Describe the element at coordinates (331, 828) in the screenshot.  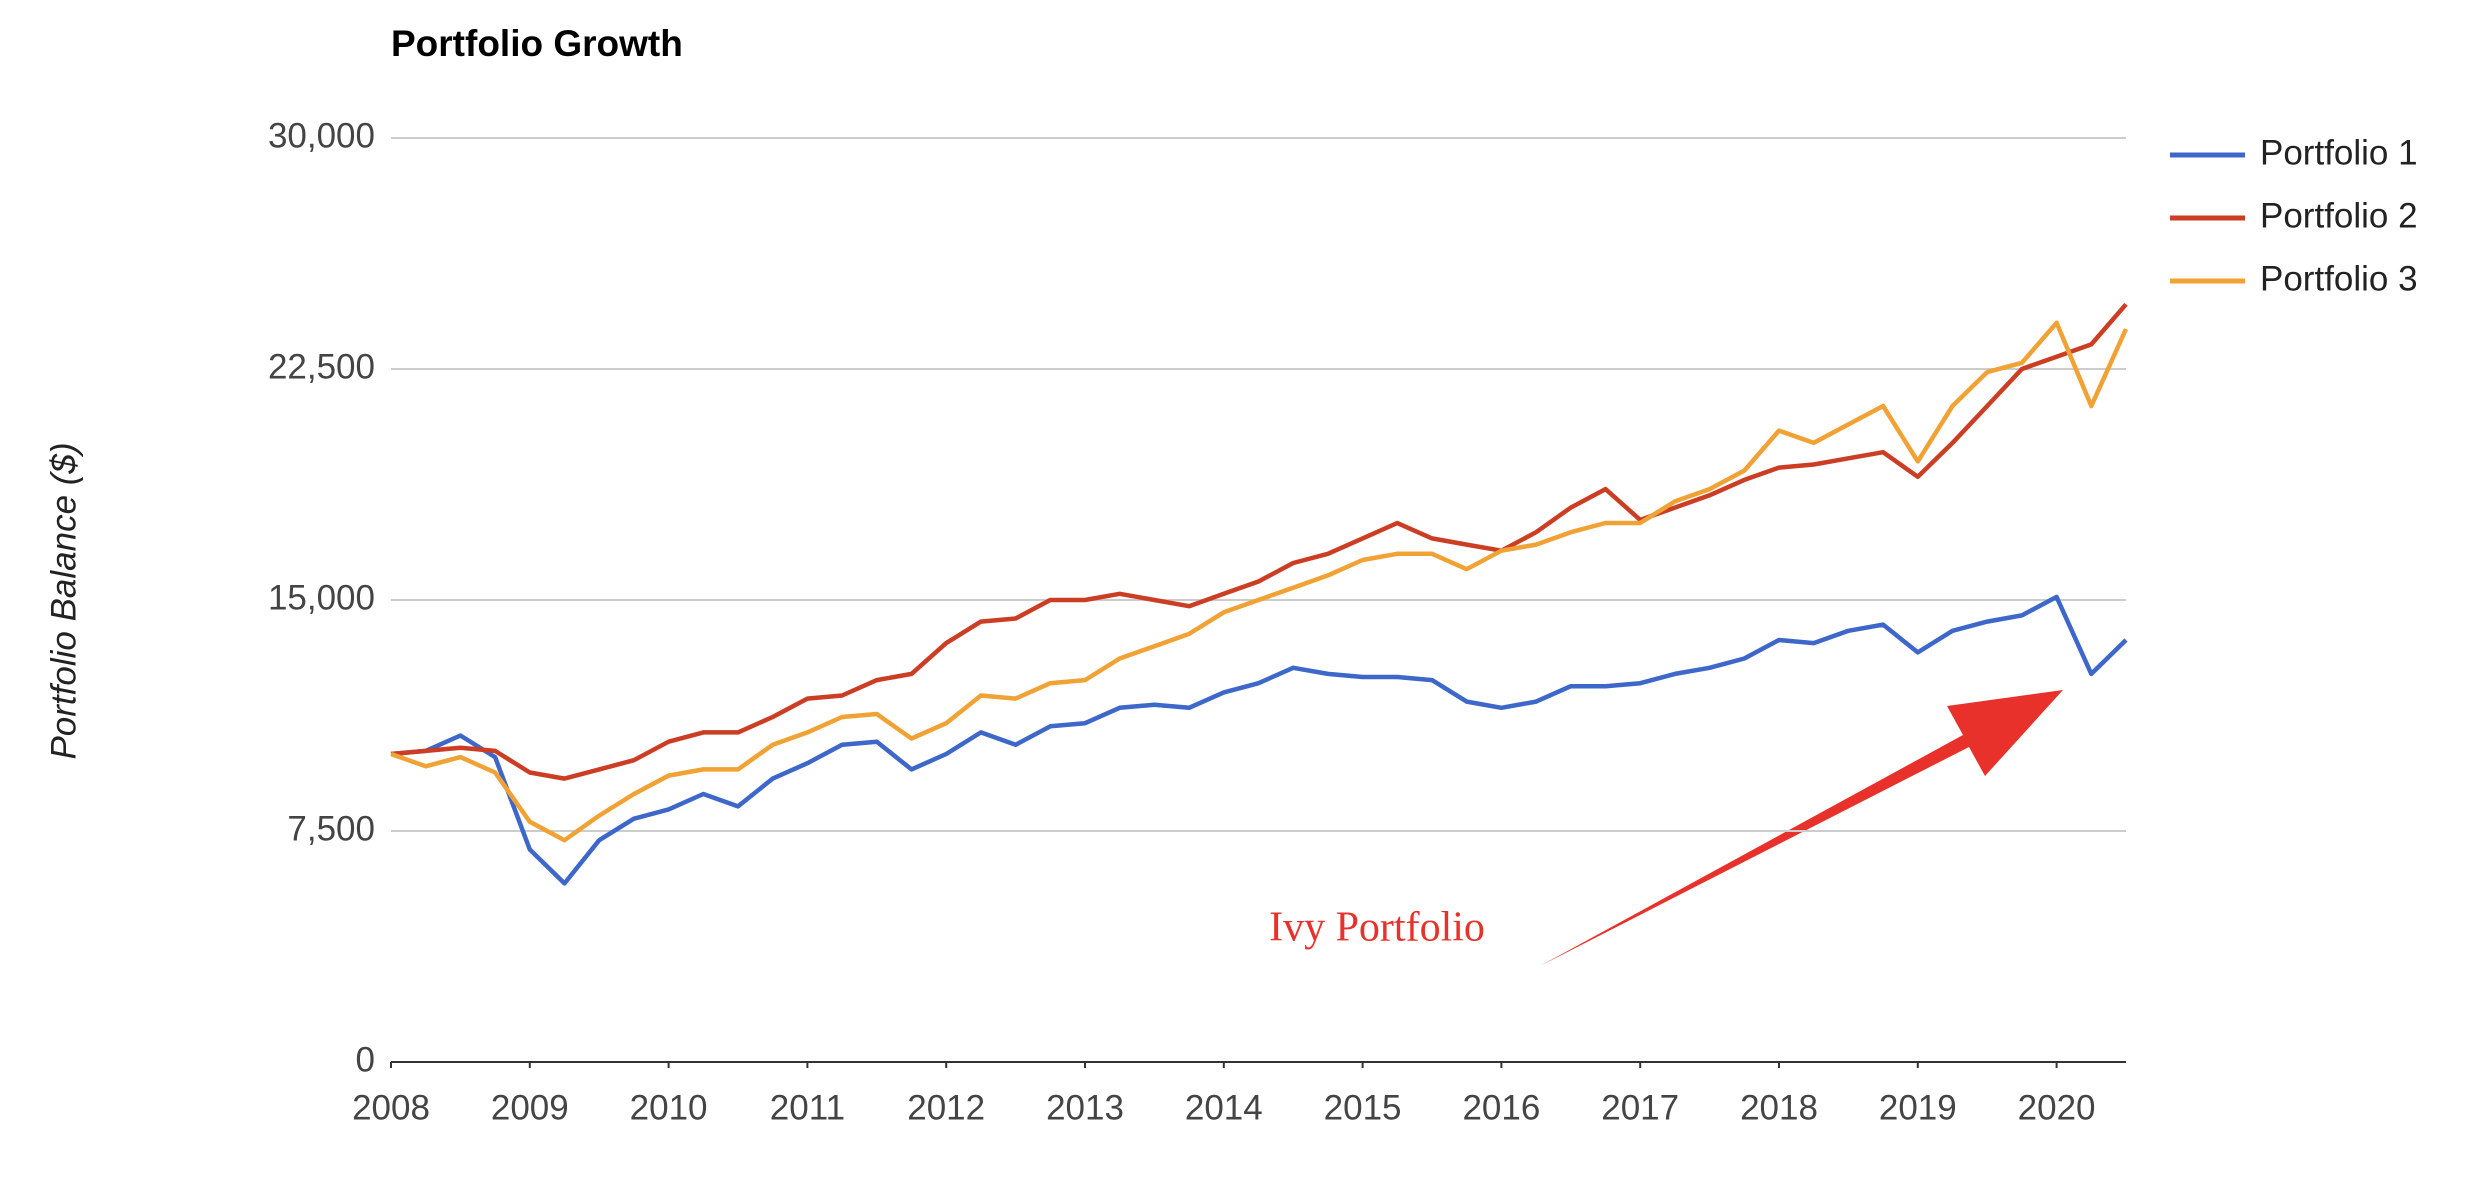
I see `y-tick-label: 7,500` at that location.